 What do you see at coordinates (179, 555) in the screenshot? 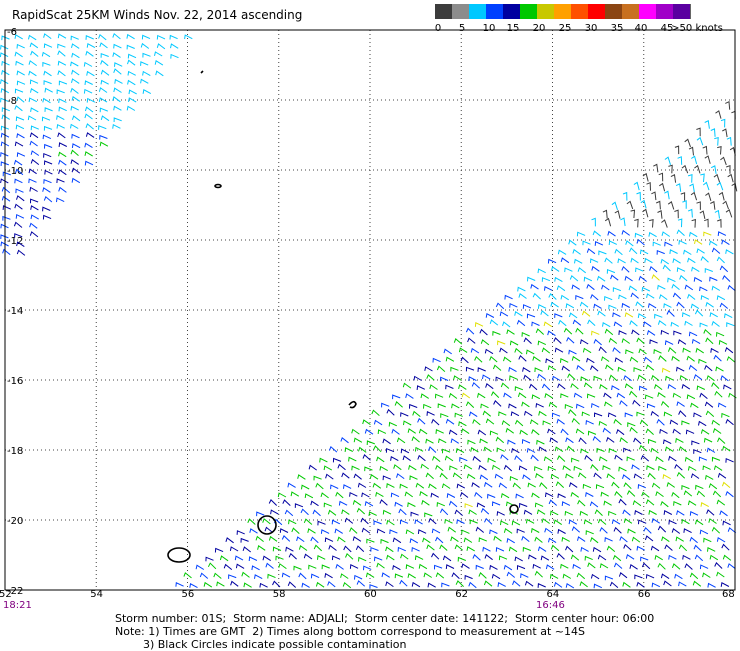
I see `island-reunion` at bounding box center [179, 555].